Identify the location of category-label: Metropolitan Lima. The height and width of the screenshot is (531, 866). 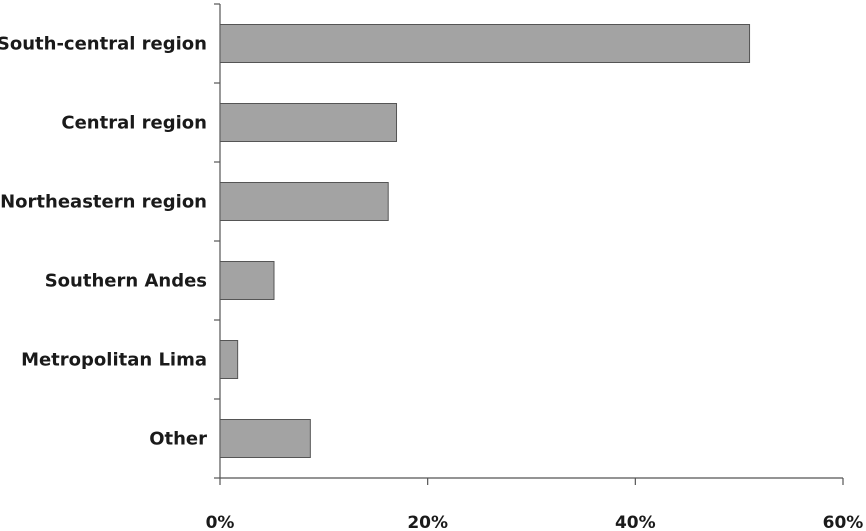
(114, 360).